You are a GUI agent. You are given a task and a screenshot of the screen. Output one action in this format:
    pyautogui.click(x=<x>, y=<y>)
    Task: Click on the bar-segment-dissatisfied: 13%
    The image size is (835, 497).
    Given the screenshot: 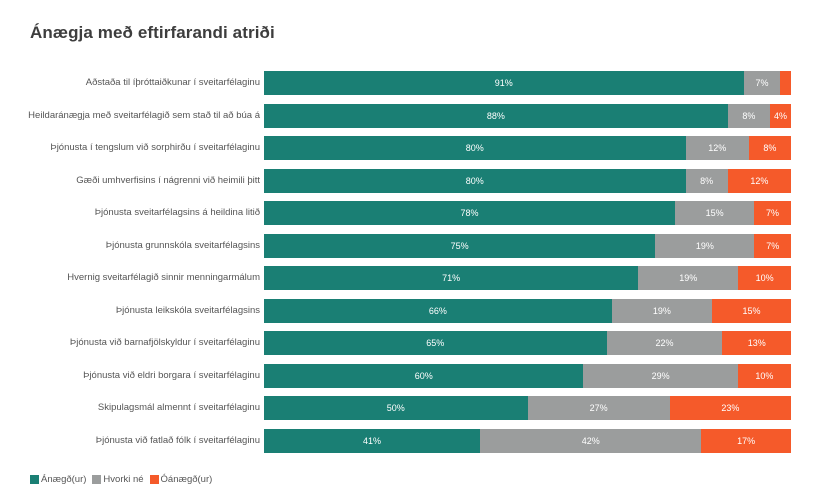 What is the action you would take?
    pyautogui.click(x=756, y=343)
    